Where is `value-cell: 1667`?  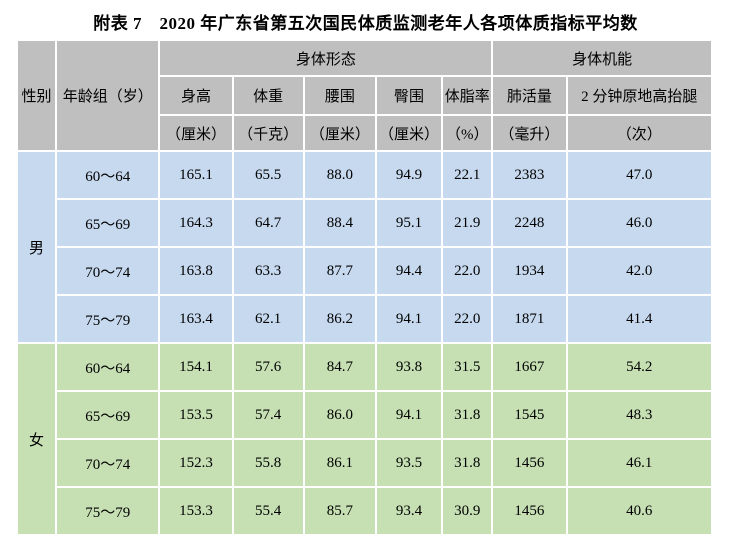
value-cell: 1667 is located at coordinates (529, 367).